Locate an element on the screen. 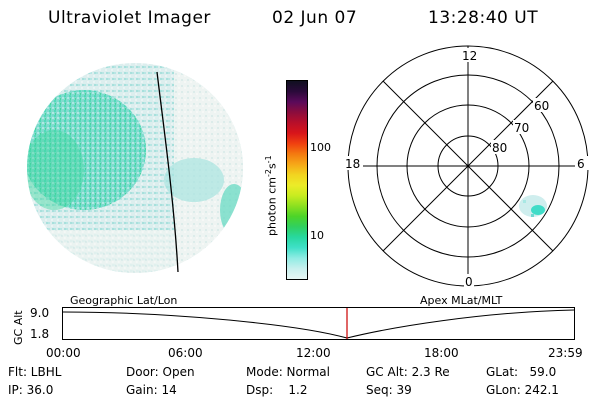 The height and width of the screenshot is (400, 600). timeline-tick-1800: 18:00 is located at coordinates (441, 353).